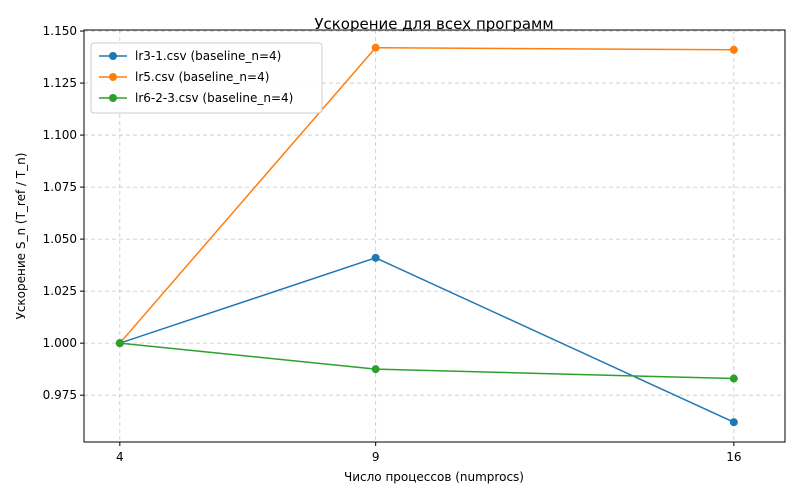 The height and width of the screenshot is (500, 800). Describe the element at coordinates (214, 98) in the screenshot. I see `legend-label: lr6-2-3.csv (baseline_n=4)` at that location.